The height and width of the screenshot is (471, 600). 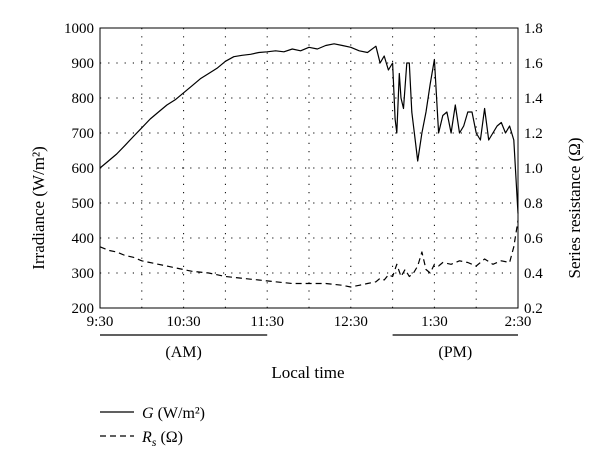 What do you see at coordinates (83, 309) in the screenshot?
I see `y-tick-label-left: 200` at bounding box center [83, 309].